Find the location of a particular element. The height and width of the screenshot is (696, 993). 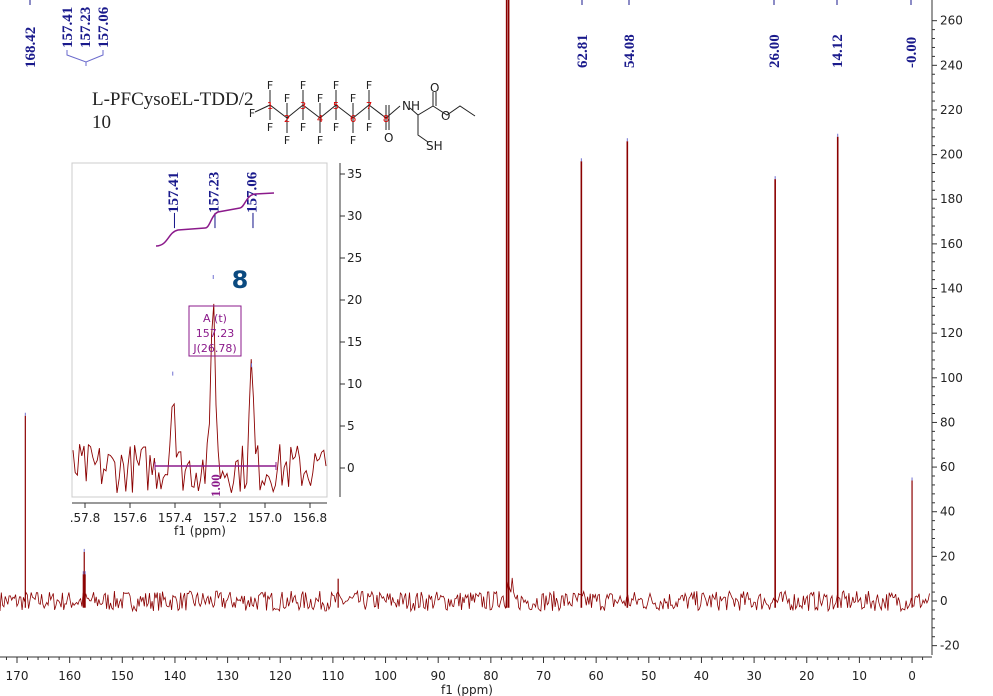

y-tick-label: 40 is located at coordinates (947, 512).